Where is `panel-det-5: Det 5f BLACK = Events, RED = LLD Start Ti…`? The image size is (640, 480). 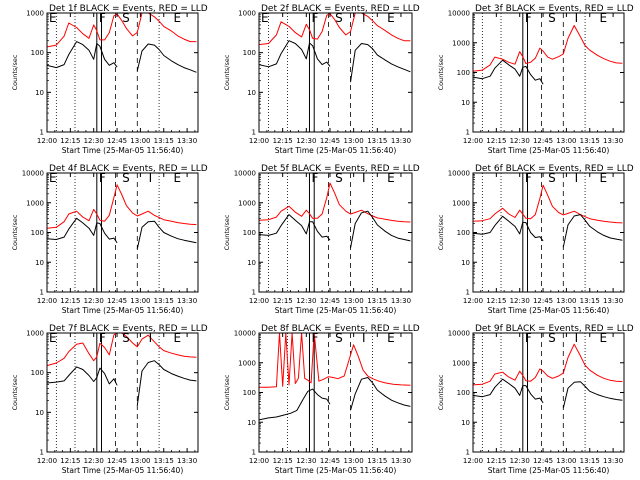 panel-det-5: Det 5f BLACK = Events, RED = LLD Start Ti… is located at coordinates (321, 239).